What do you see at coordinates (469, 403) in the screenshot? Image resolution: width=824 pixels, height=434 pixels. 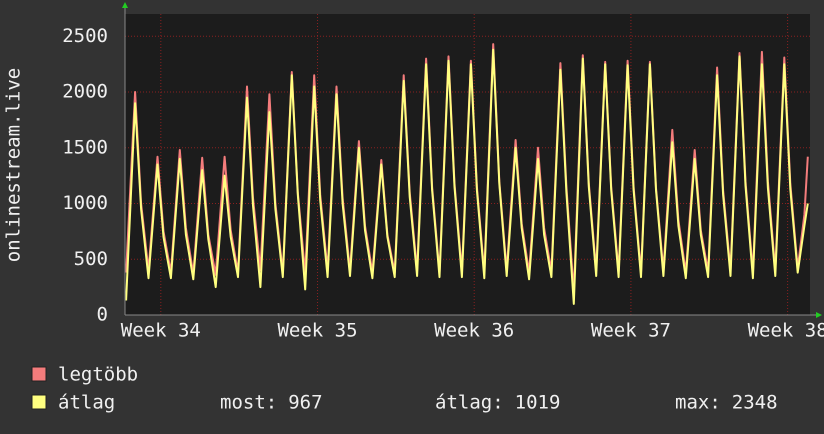 I see `stat-label: átlag:` at bounding box center [469, 403].